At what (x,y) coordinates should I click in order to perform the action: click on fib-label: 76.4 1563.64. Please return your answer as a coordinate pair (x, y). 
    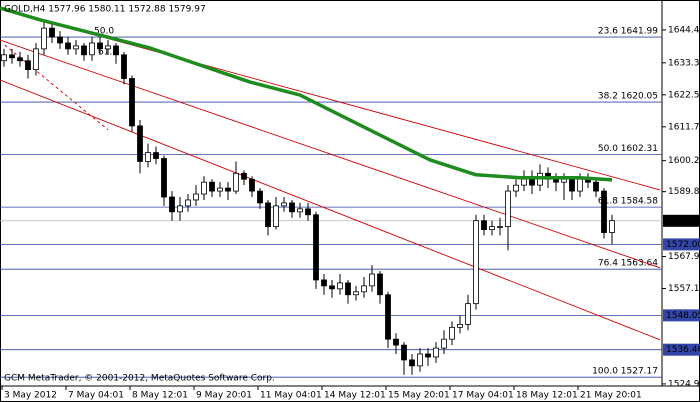
    Looking at the image, I should click on (628, 264).